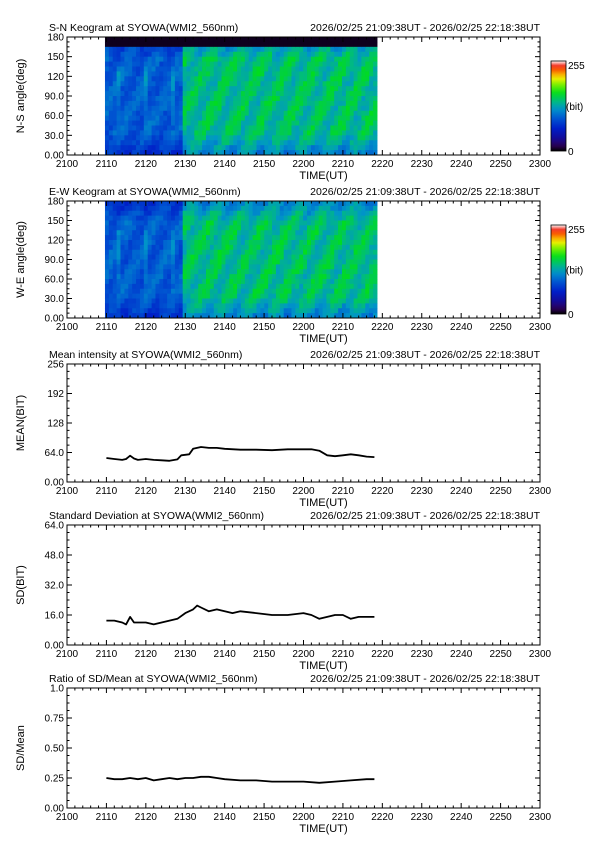  What do you see at coordinates (323, 339) in the screenshot?
I see `x-axis-label: TIME(UT)` at bounding box center [323, 339].